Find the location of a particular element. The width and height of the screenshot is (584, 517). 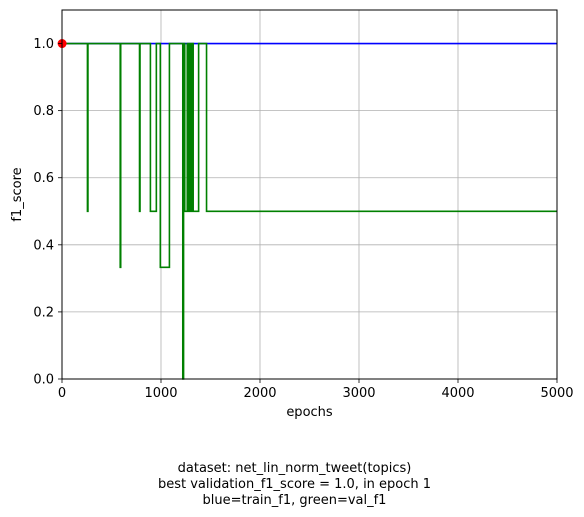

x-tick-label: 2000 is located at coordinates (259, 393).